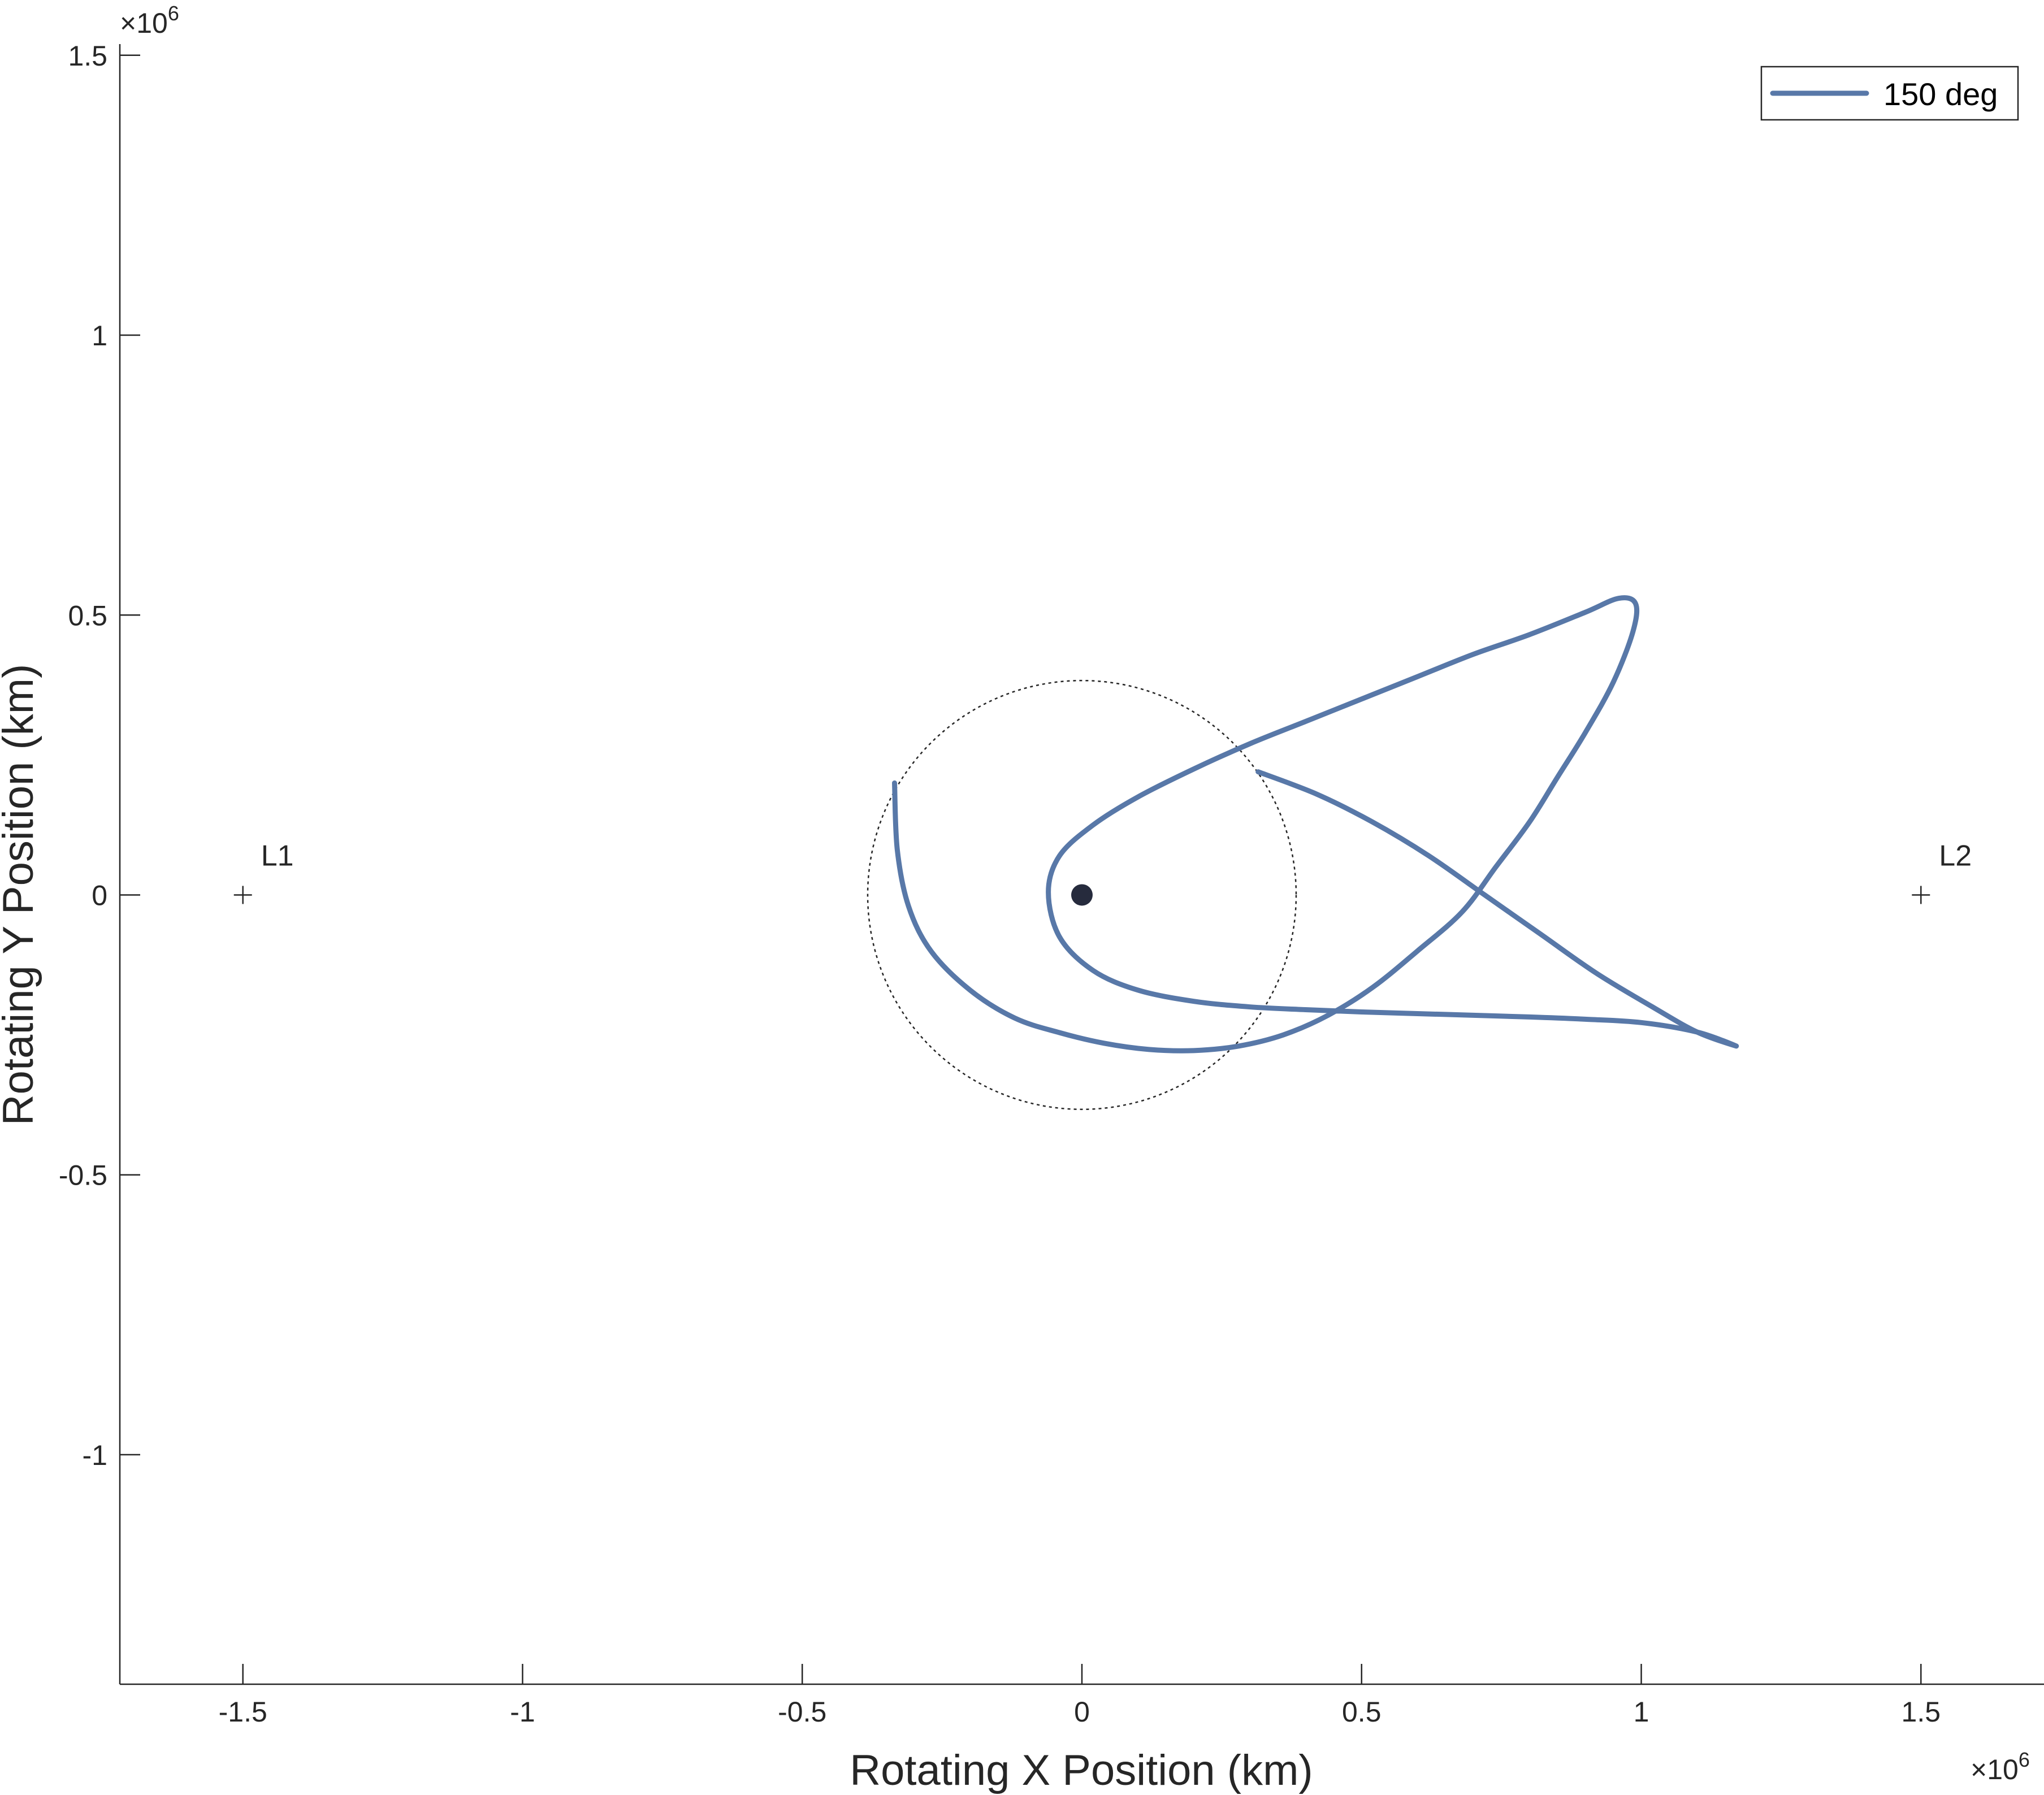  Describe the element at coordinates (1082, 1712) in the screenshot. I see `x-tick-label: 0` at that location.